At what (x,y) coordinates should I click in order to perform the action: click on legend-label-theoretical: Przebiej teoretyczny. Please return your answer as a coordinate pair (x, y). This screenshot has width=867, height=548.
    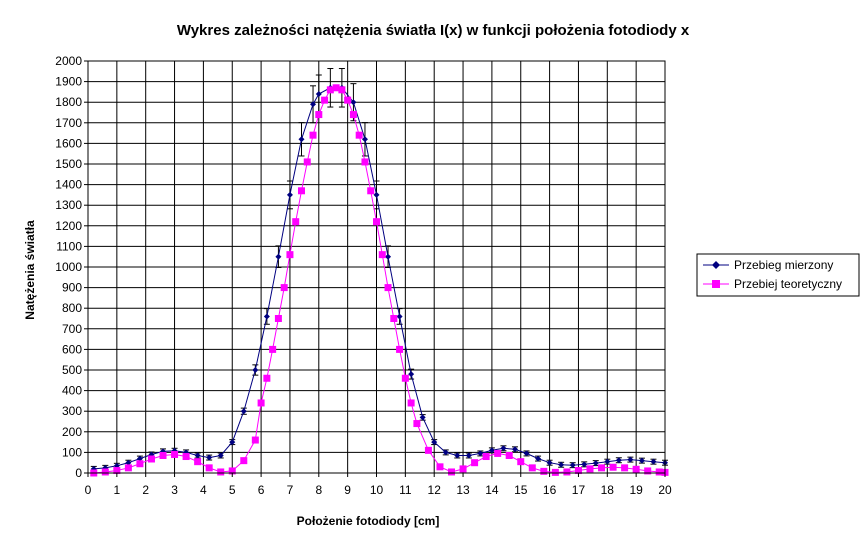
    Looking at the image, I should click on (788, 284).